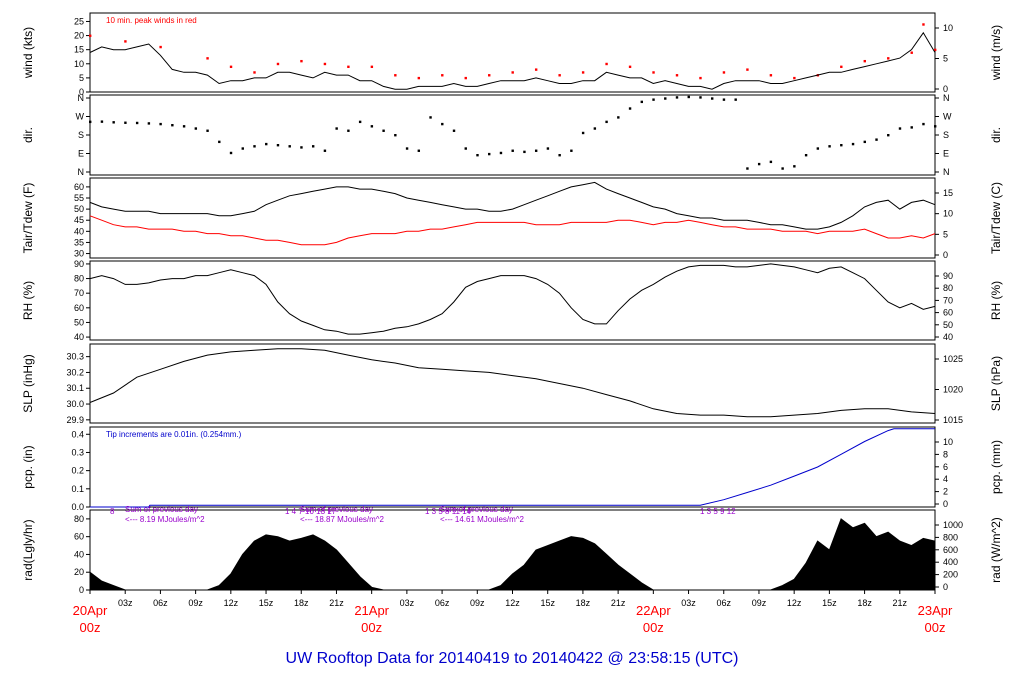  What do you see at coordinates (442, 603) in the screenshot?
I see `x-tick-label: 06z` at bounding box center [442, 603].